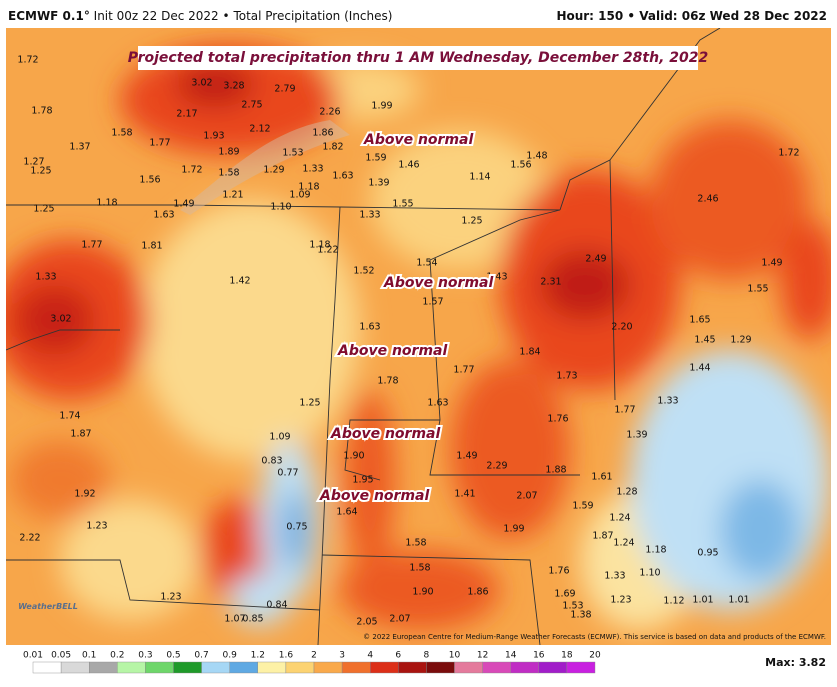  What do you see at coordinates (479, 177) in the screenshot?
I see `station-value: 1.14` at bounding box center [479, 177].